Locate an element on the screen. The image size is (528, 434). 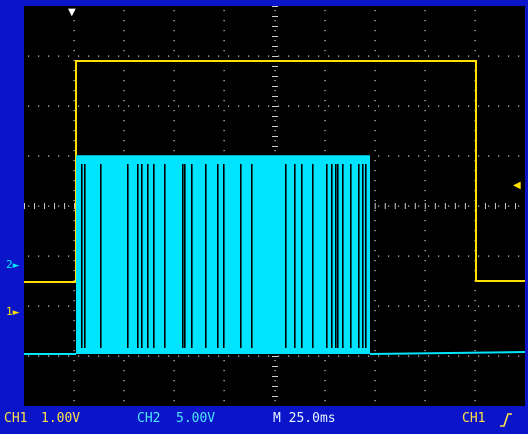
arrow-down-icon: ▼ is located at coordinates (72, 12).